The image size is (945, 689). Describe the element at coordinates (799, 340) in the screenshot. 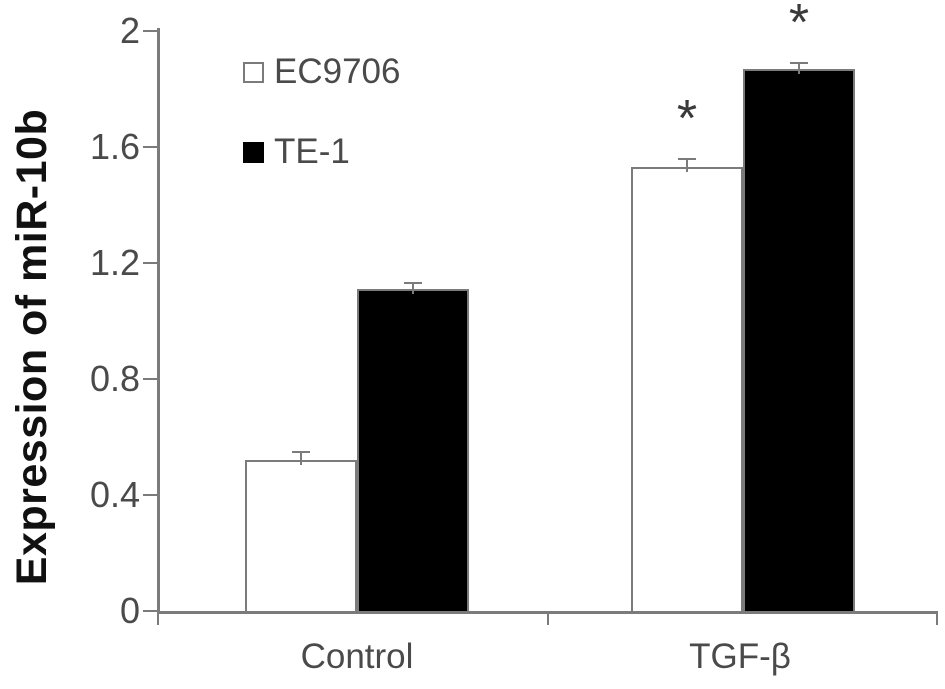

I see `bar-te-1-tgfb` at that location.